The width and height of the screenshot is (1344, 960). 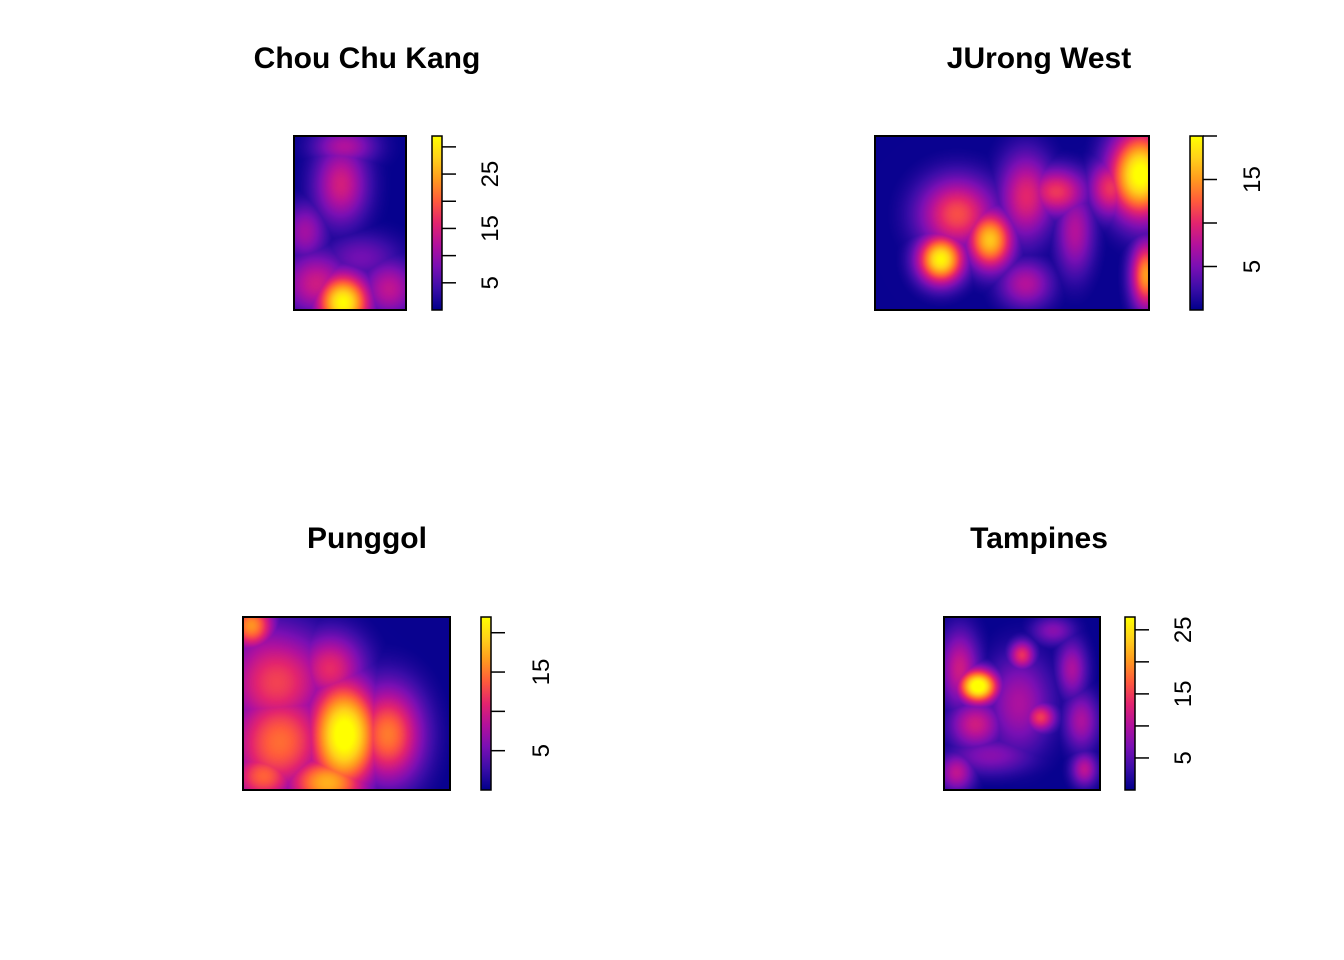 I want to click on panel-title: Punggol, so click(x=367, y=538).